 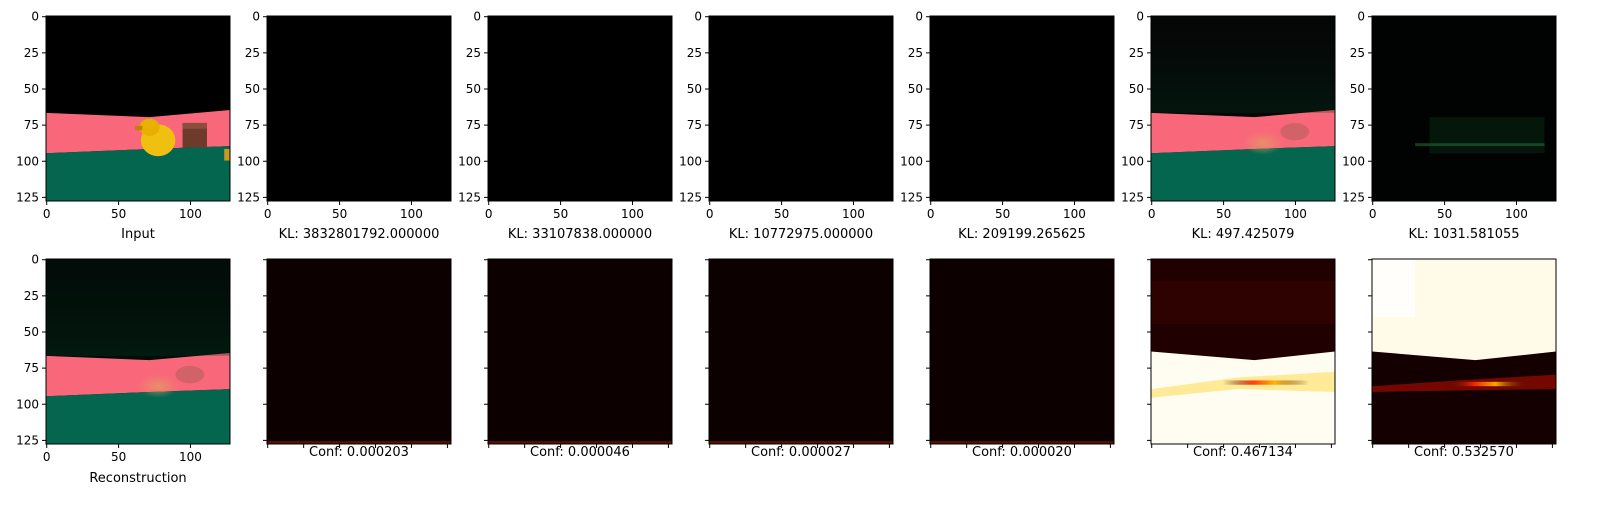 I want to click on panel-label: Conf: 0.000027, so click(x=801, y=452).